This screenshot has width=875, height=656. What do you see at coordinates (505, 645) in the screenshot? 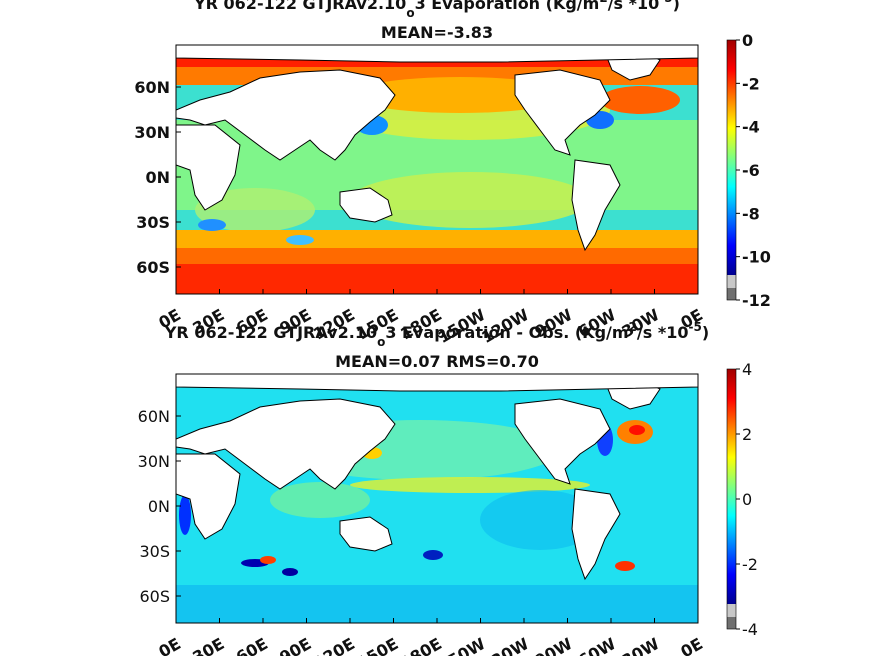
I see `x-tick-label: 120W` at bounding box center [505, 645].